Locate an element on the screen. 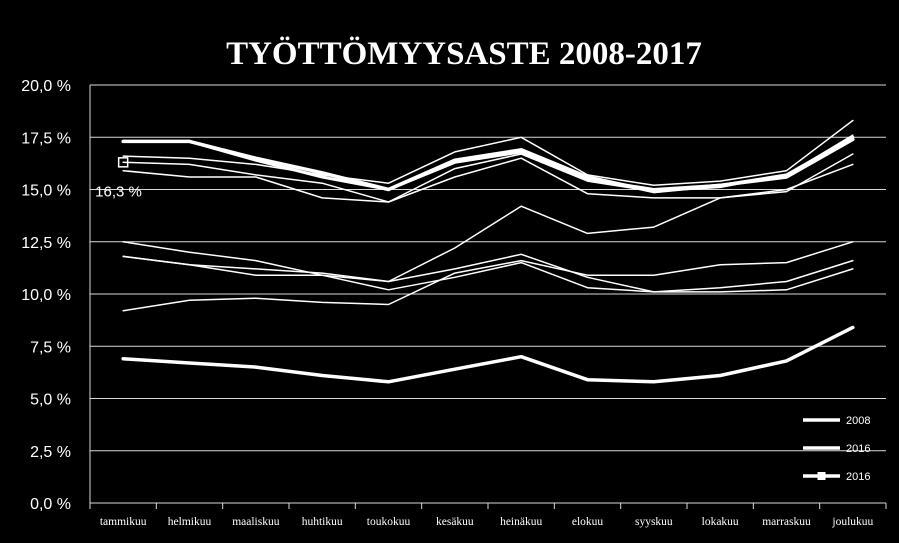  y-tick-label: 20,0 % is located at coordinates (46, 86).